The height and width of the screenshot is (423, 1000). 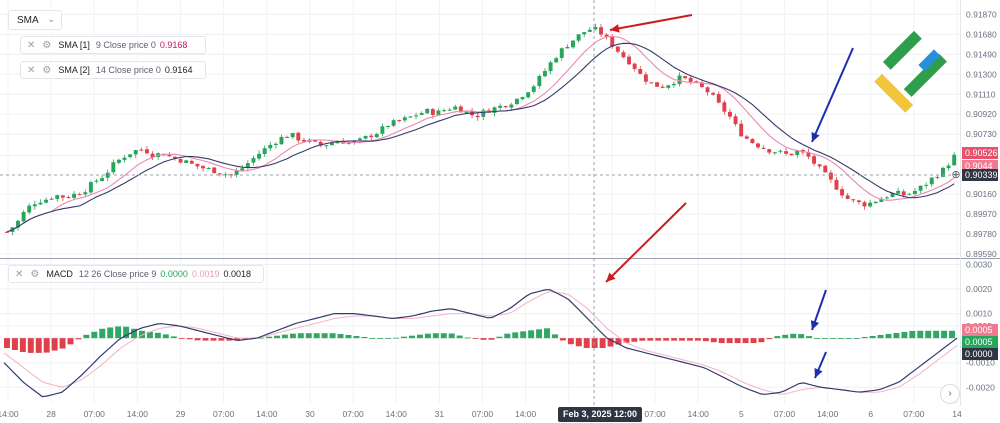 What do you see at coordinates (981, 54) in the screenshot?
I see `price-tick-label: 0.91490` at bounding box center [981, 54].